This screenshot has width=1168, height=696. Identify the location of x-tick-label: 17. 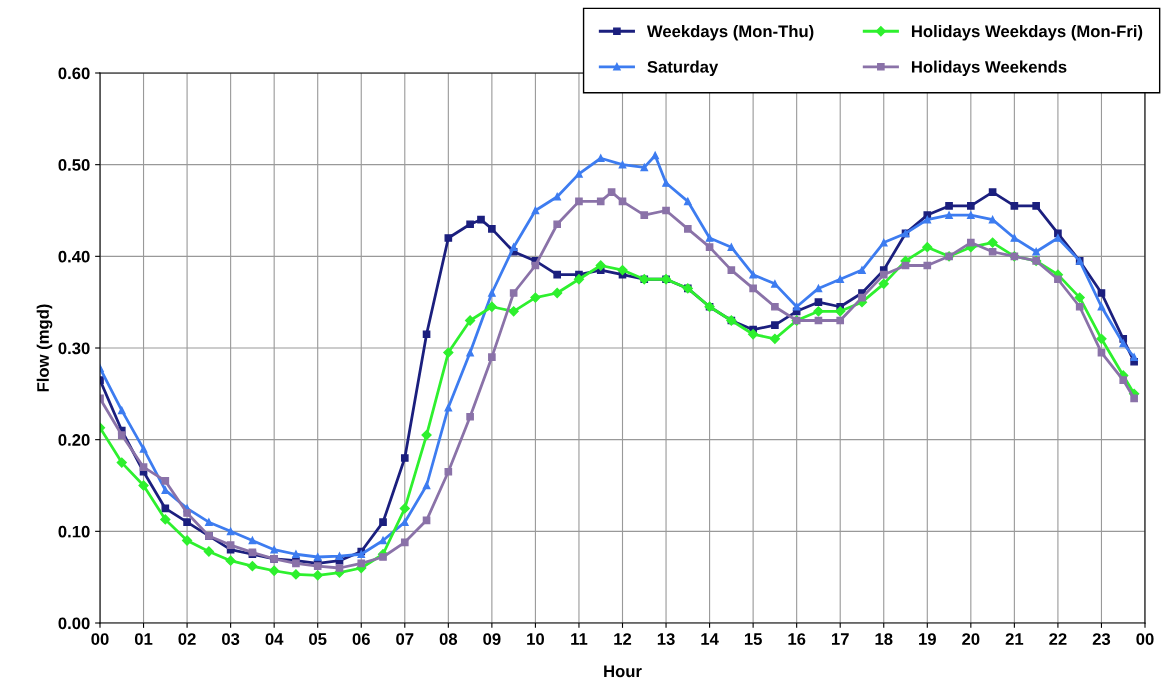
(840, 639).